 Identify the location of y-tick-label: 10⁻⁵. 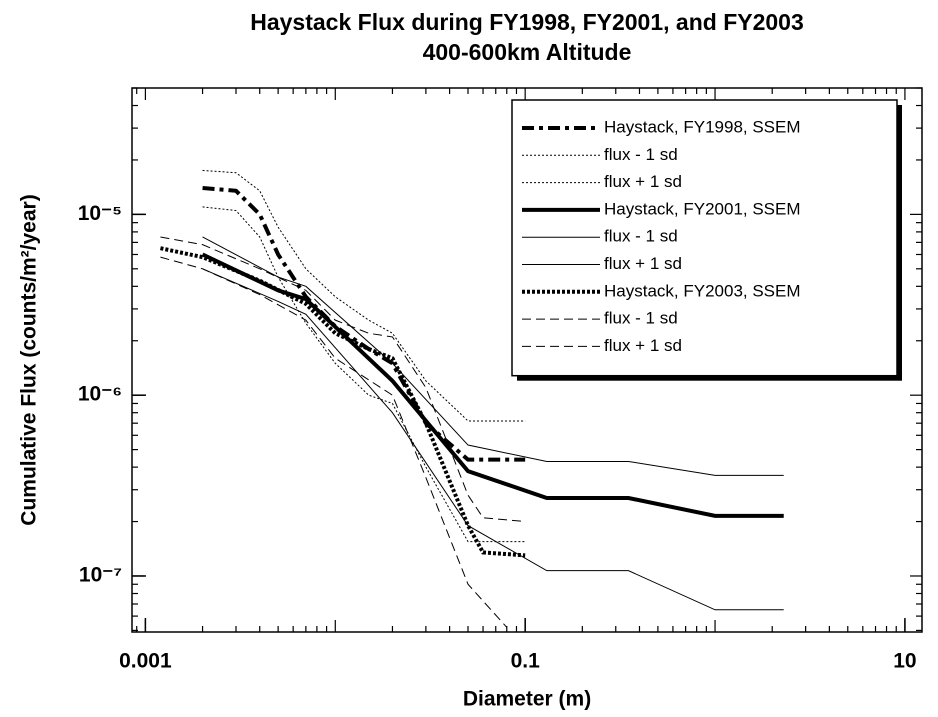
(100, 213).